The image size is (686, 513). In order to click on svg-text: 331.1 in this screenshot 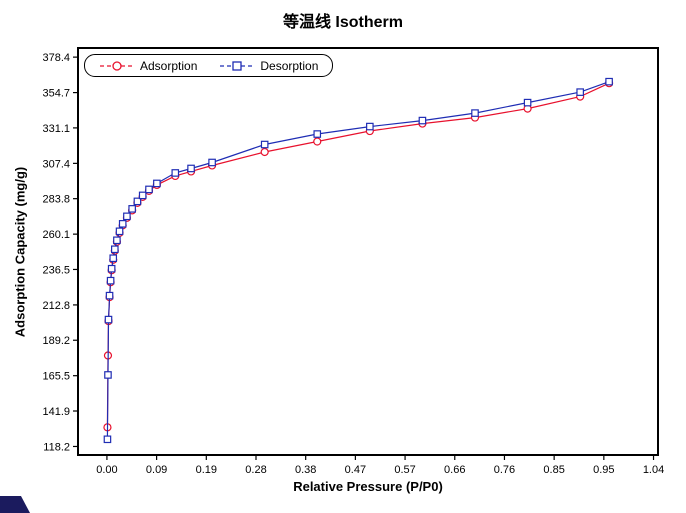, I will do `click(56, 129)`.